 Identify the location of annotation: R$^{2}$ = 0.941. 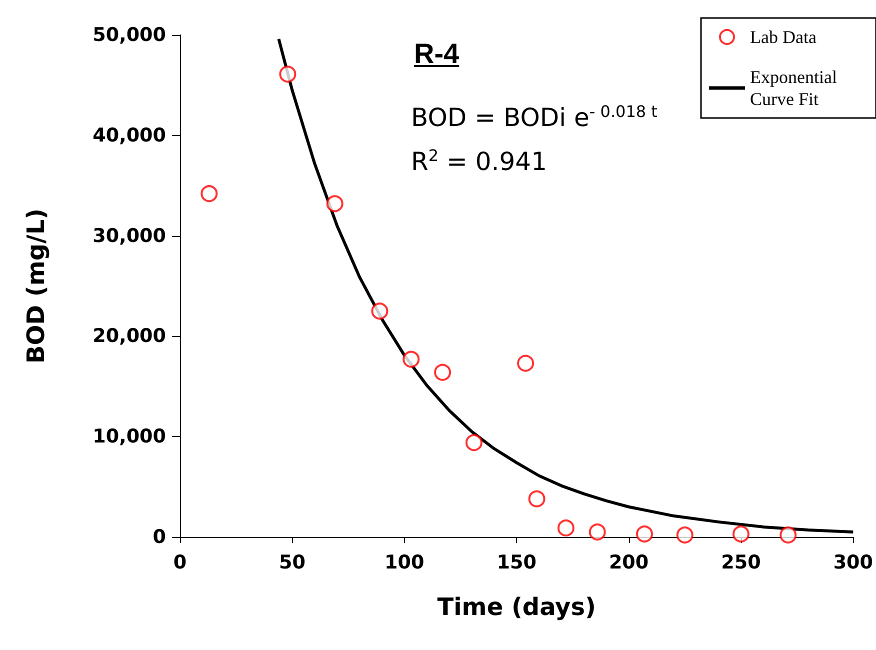
(479, 161).